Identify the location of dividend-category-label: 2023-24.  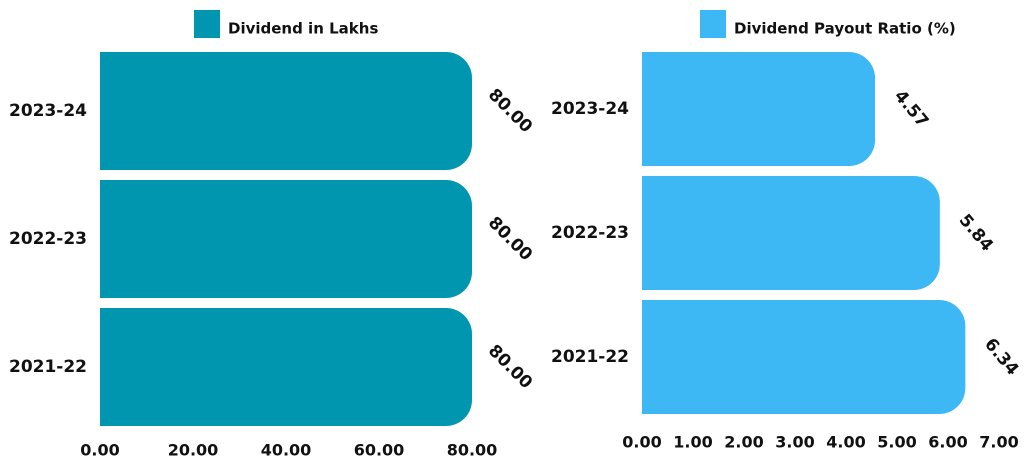
(48, 111).